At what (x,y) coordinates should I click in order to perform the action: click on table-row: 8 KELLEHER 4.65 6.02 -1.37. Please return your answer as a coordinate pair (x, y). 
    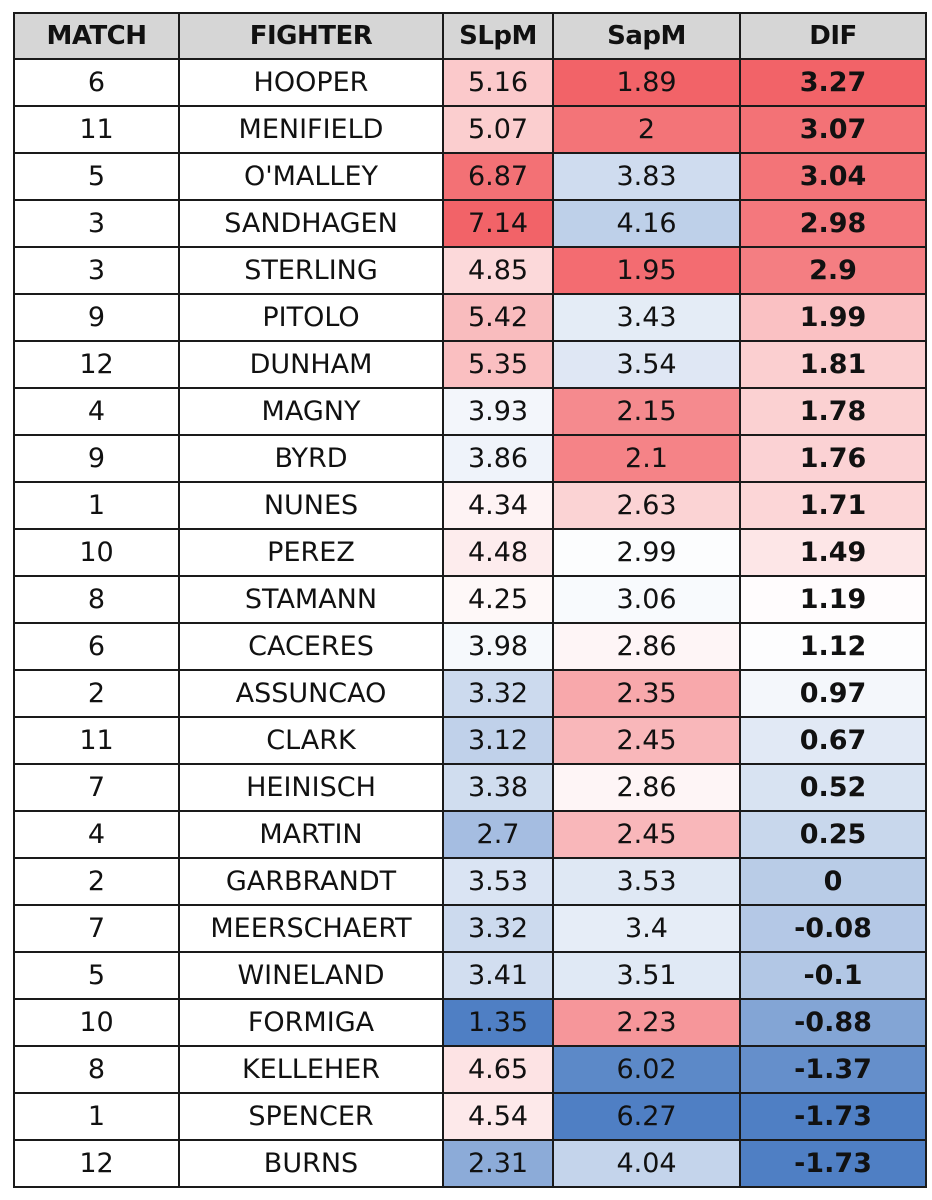
    Looking at the image, I should click on (470, 1069).